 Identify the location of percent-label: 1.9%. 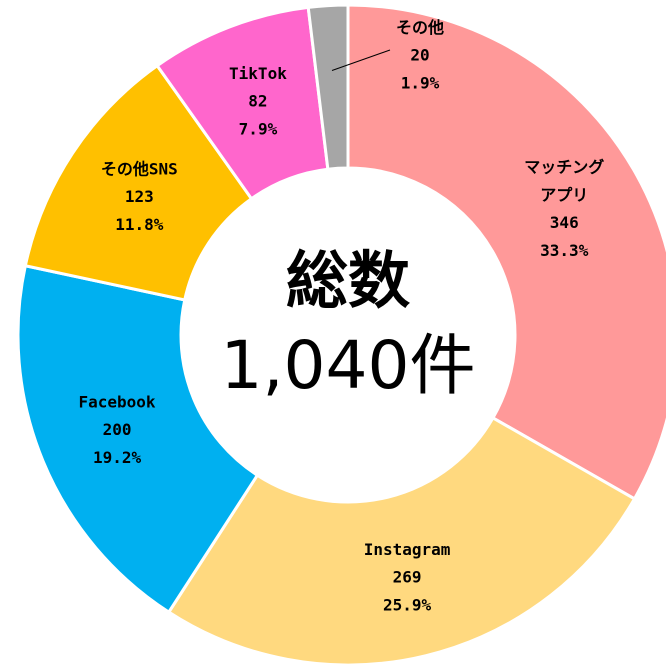
(420, 83).